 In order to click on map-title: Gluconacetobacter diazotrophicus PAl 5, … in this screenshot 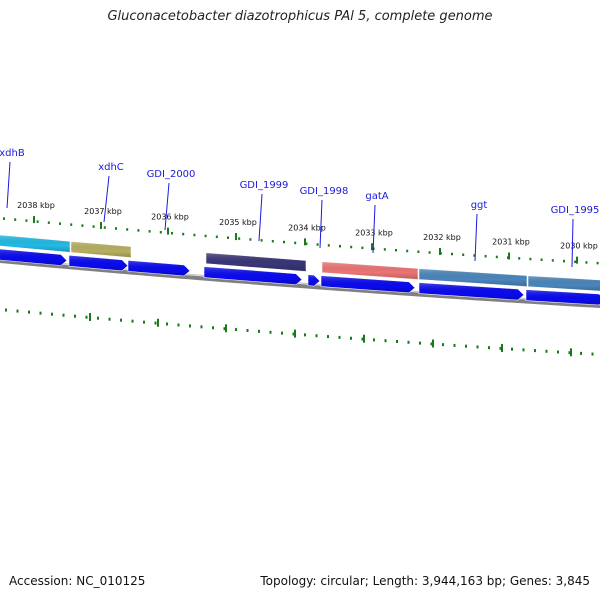, I will do `click(300, 16)`.